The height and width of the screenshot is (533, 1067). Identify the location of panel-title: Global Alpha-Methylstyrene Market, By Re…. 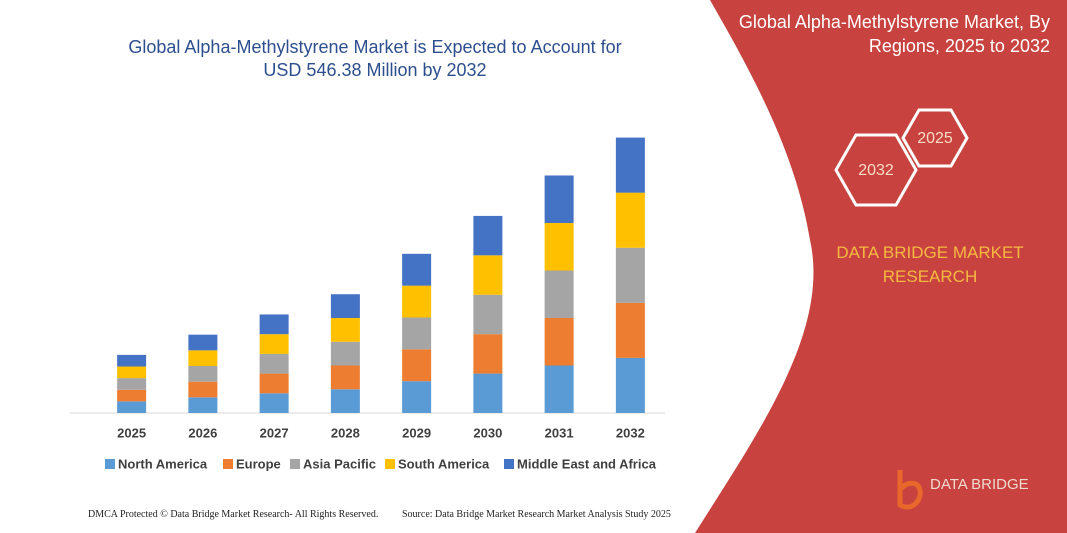
(894, 34).